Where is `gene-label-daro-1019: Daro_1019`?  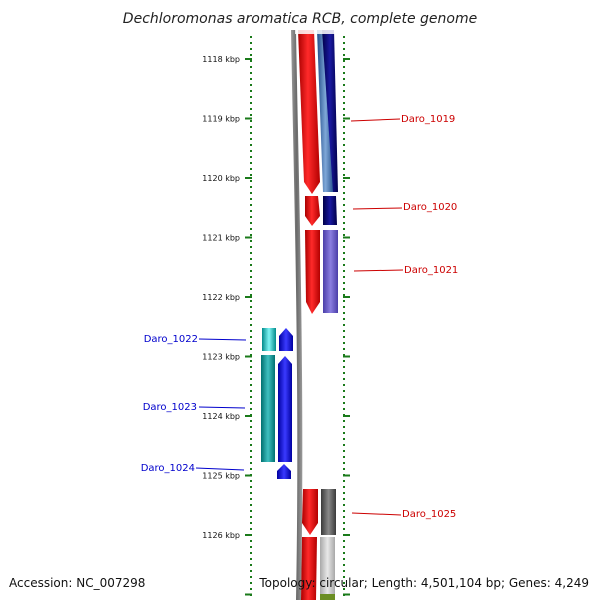
gene-label-daro-1019: Daro_1019 is located at coordinates (428, 119).